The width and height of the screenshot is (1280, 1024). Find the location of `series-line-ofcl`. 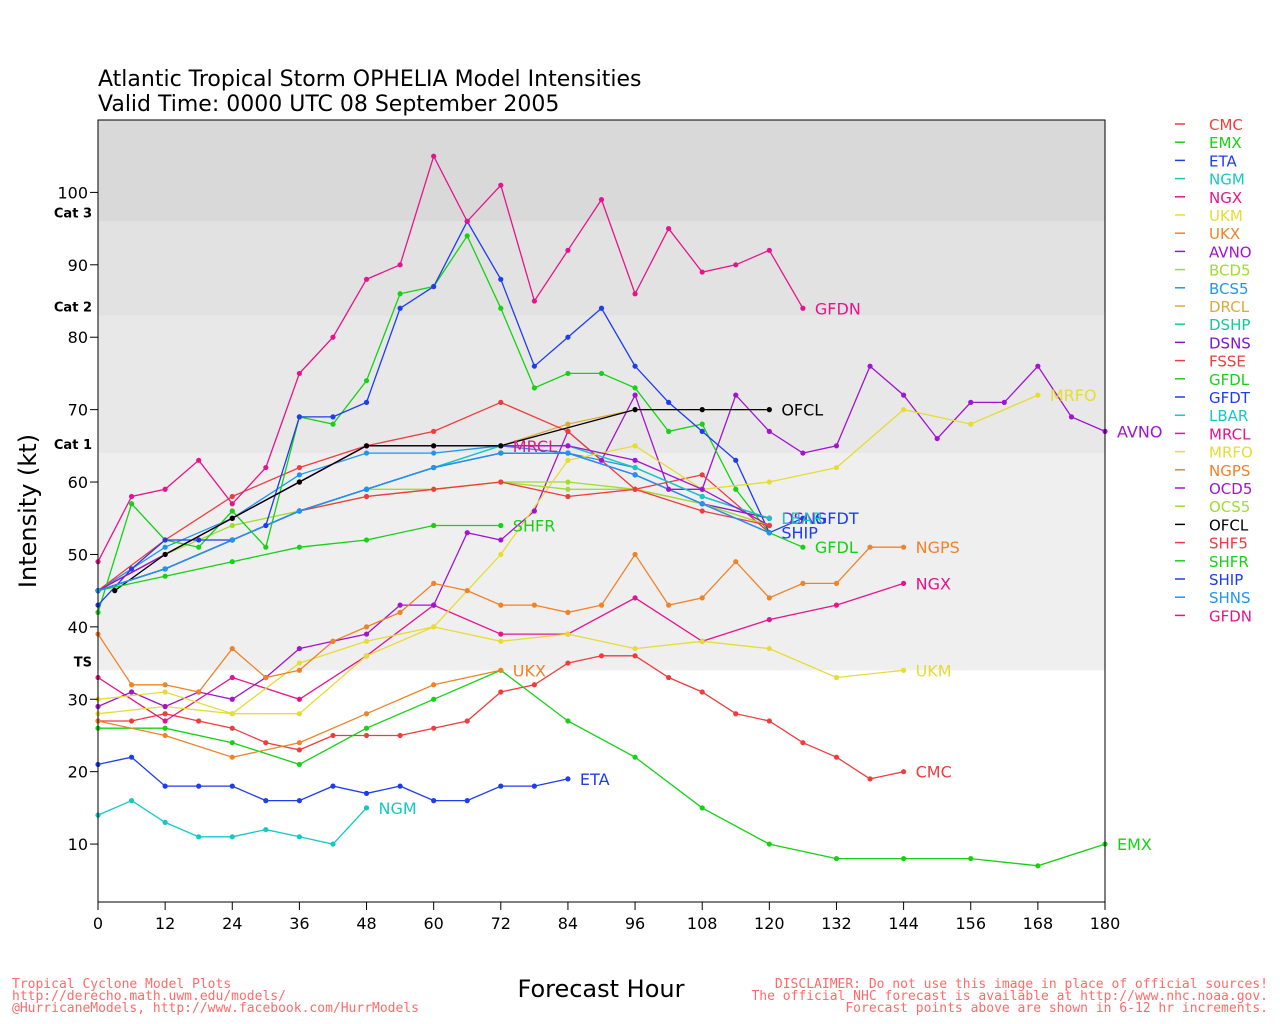

series-line-ofcl is located at coordinates (442, 500).